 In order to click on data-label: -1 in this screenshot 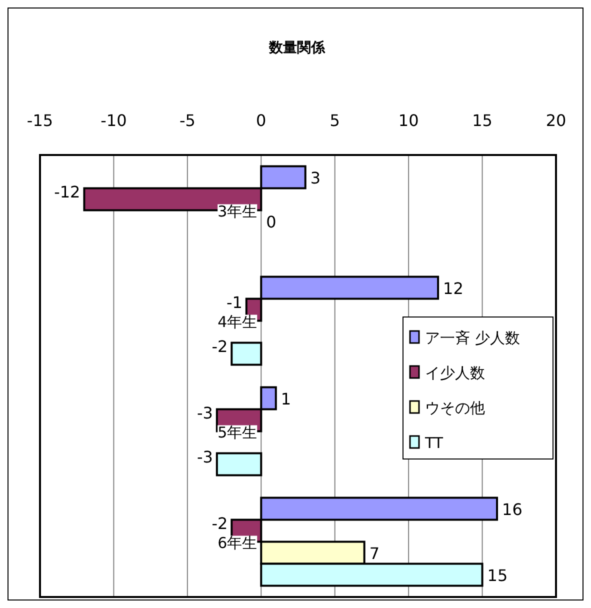, I will do `click(234, 302)`.